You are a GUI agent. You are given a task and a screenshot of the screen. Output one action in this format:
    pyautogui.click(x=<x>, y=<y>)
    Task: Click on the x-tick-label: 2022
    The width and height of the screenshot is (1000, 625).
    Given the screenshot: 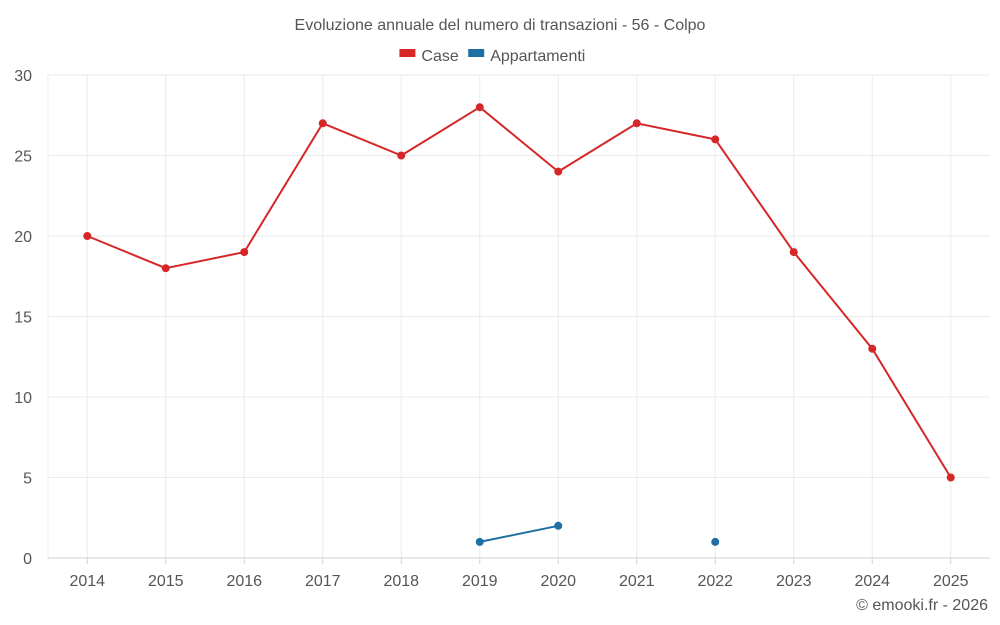 What is the action you would take?
    pyautogui.click(x=715, y=581)
    